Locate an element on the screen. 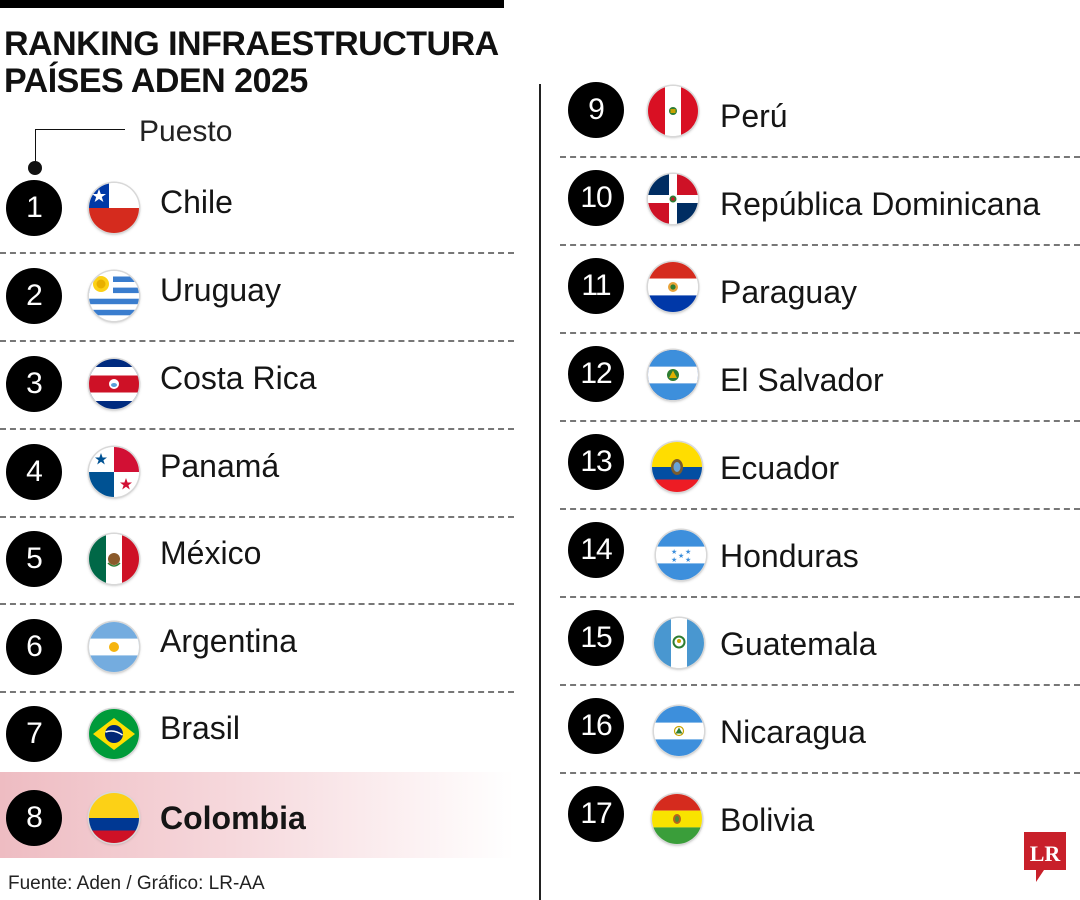 This screenshot has width=1080, height=900. country-name: Honduras is located at coordinates (789, 556).